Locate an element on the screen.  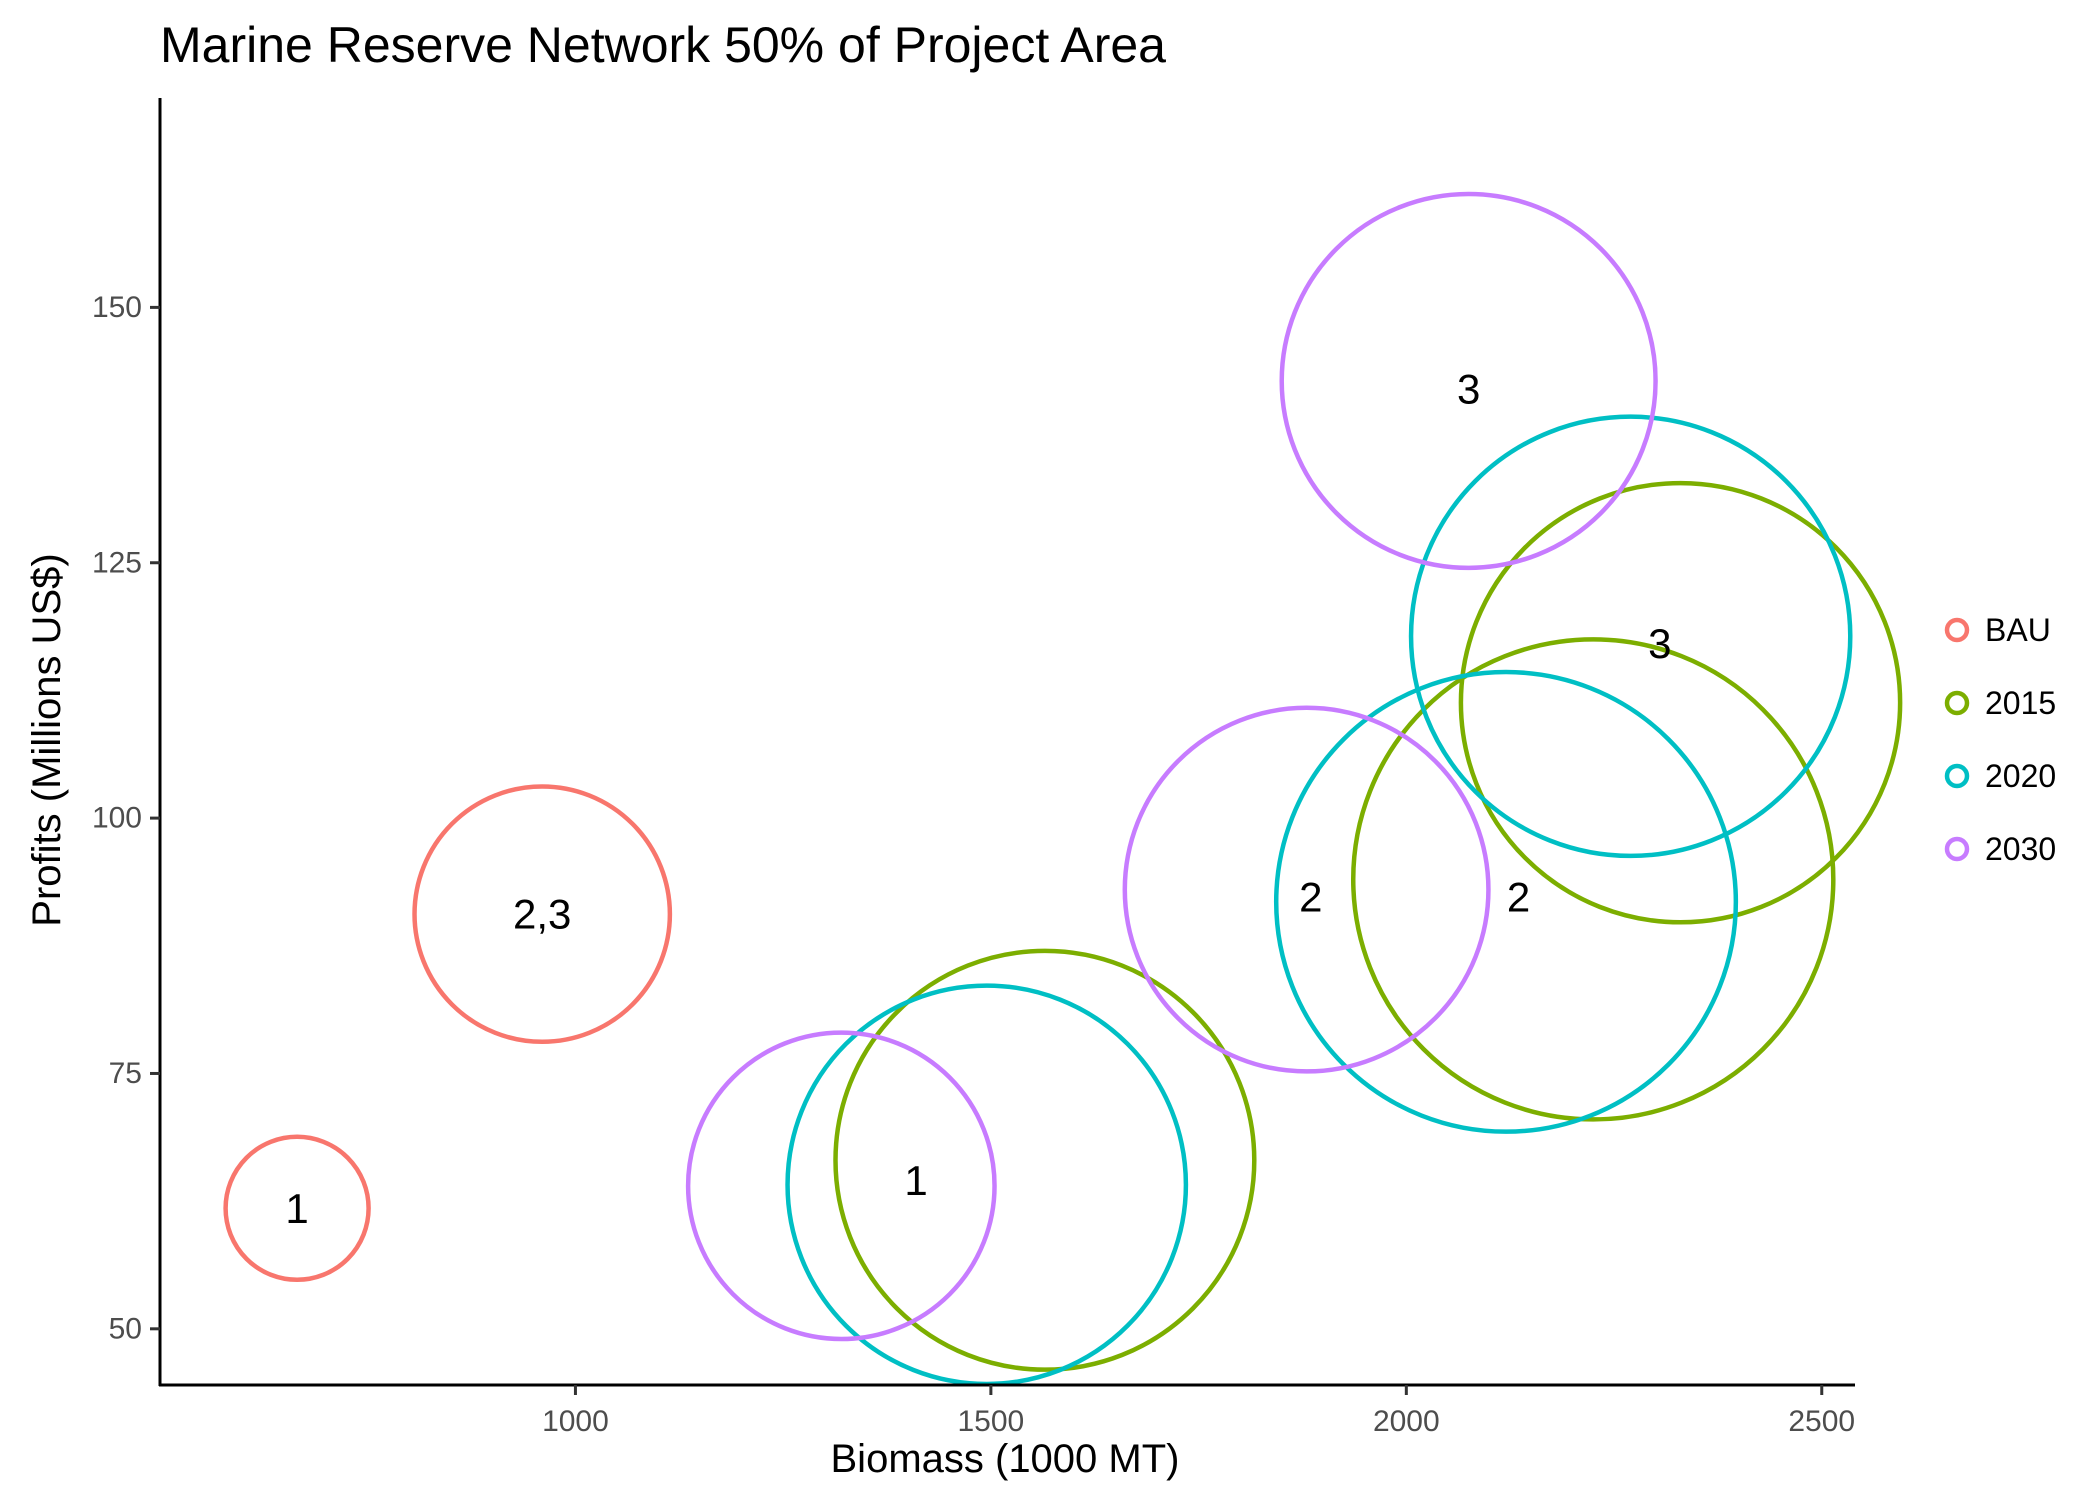
x-tick-label: 1000 is located at coordinates (575, 1421).